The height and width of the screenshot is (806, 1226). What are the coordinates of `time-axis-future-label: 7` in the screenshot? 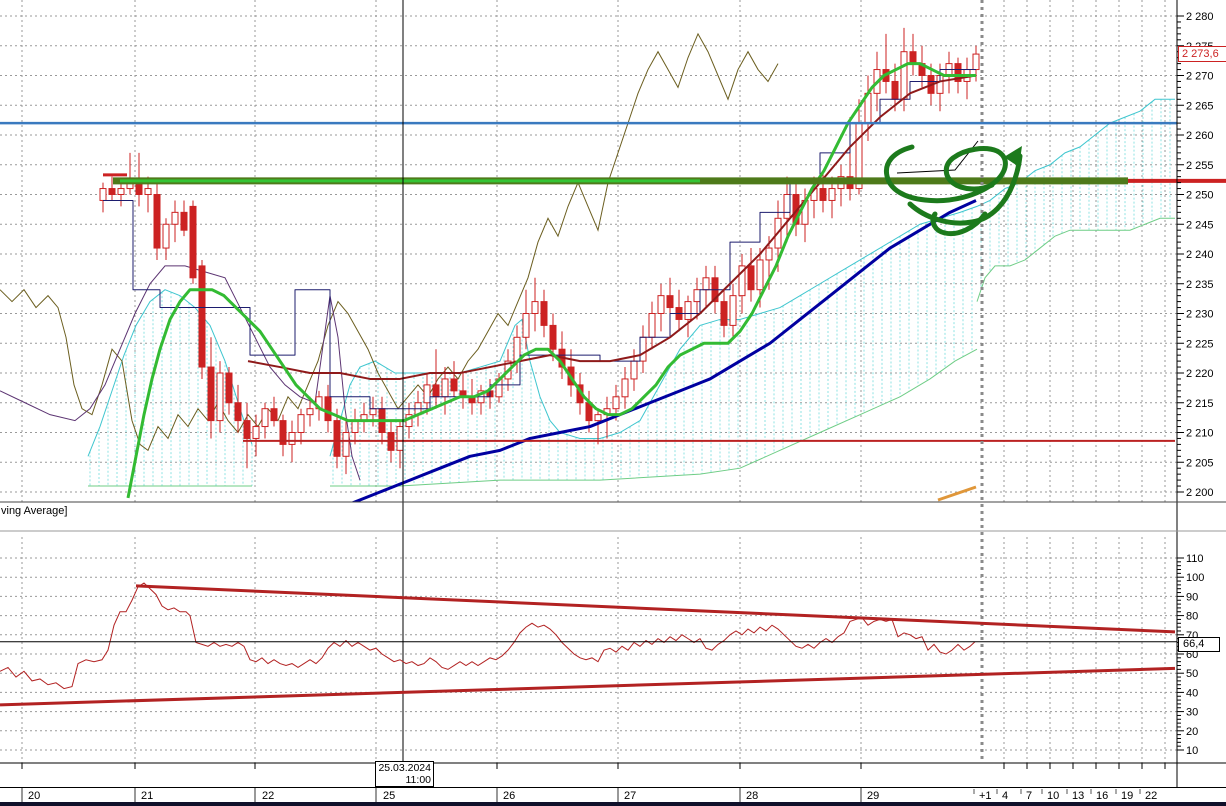 It's located at (1029, 796).